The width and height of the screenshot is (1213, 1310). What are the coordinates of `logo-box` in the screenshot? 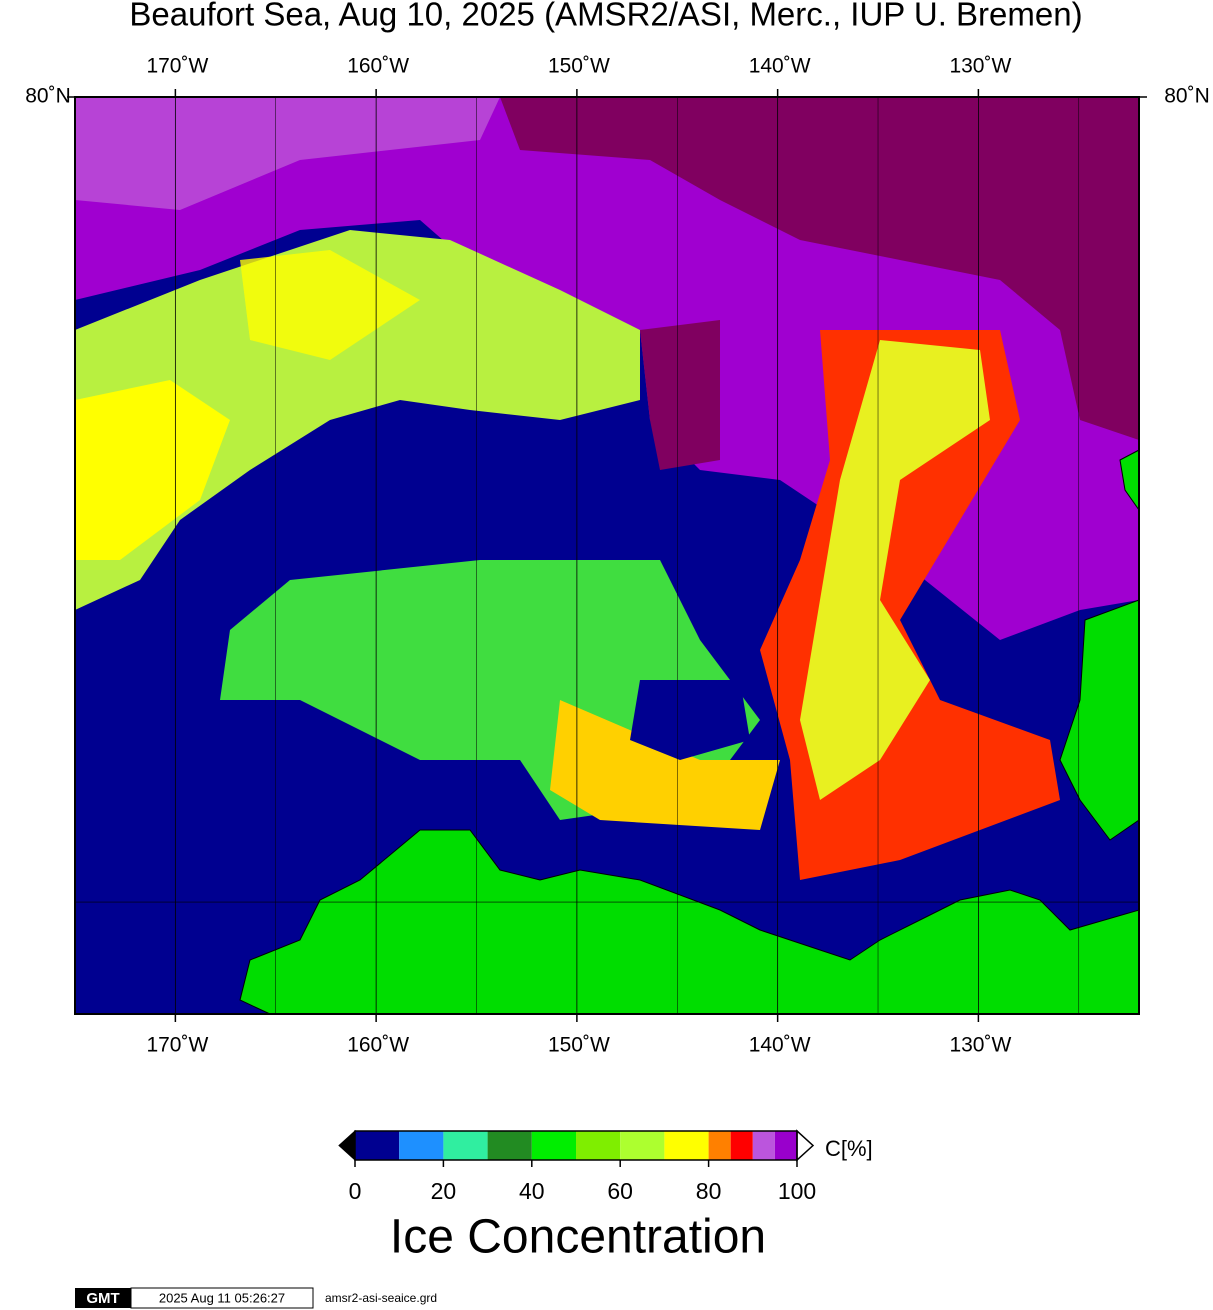 It's located at (103, 1298).